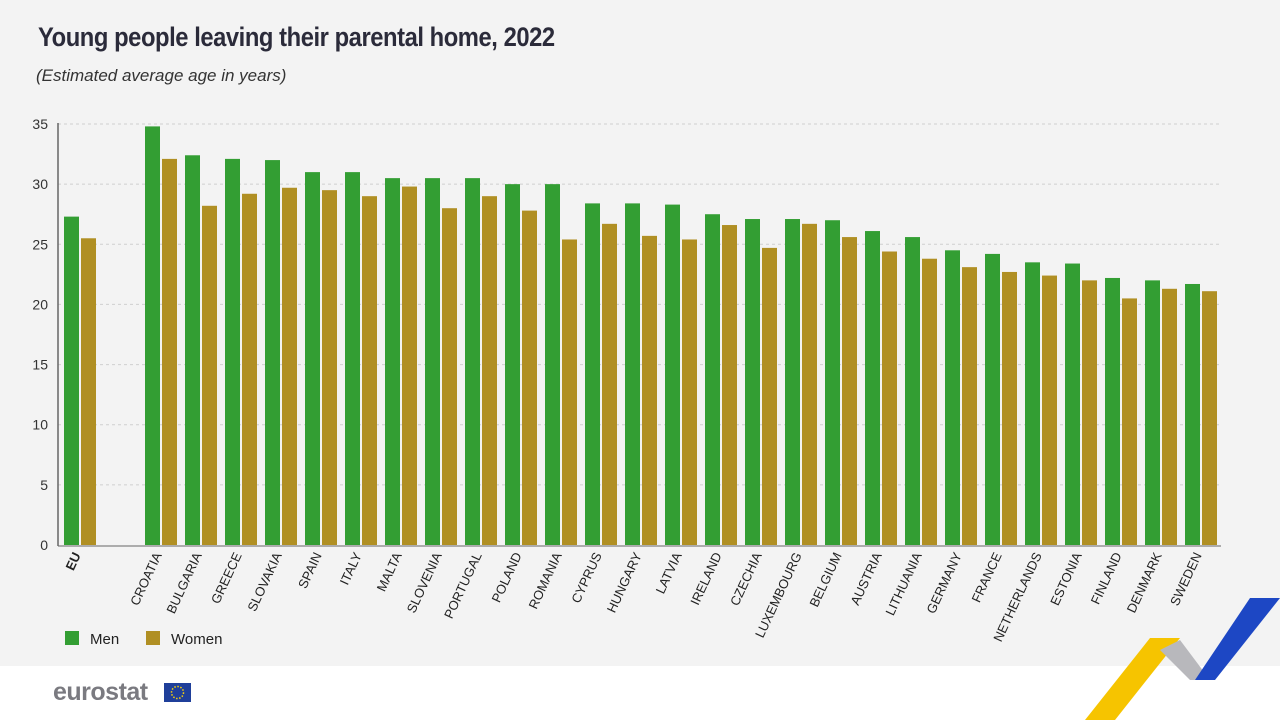 This screenshot has height=720, width=1280. I want to click on x-tick-label: BULGARIA, so click(184, 583).